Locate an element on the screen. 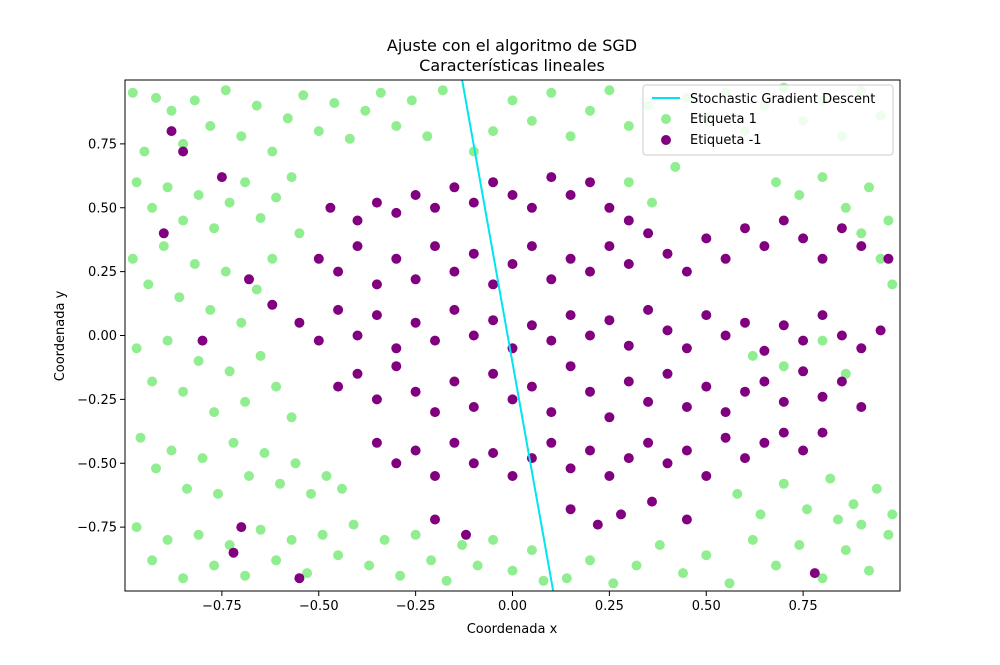 Image resolution: width=1000 pixels, height=665 pixels. y-tick-label: 0.50 is located at coordinates (102, 208).